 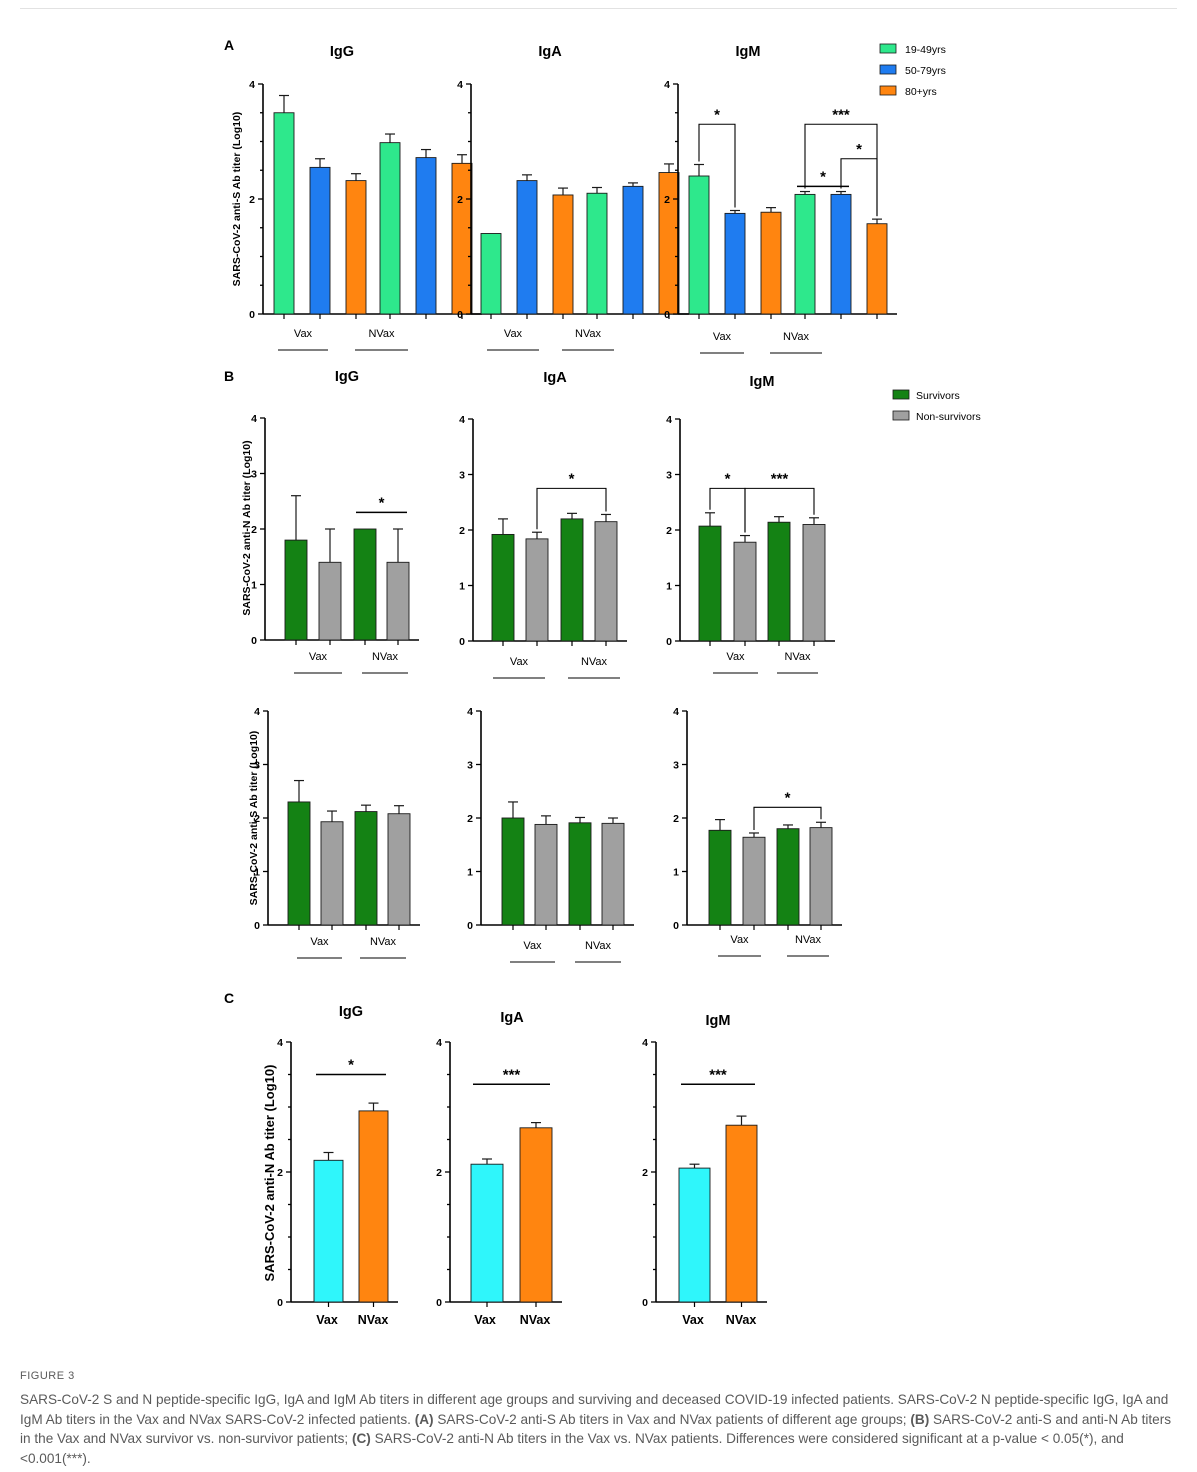 What do you see at coordinates (921, 92) in the screenshot?
I see `legend-label: 80+yrs` at bounding box center [921, 92].